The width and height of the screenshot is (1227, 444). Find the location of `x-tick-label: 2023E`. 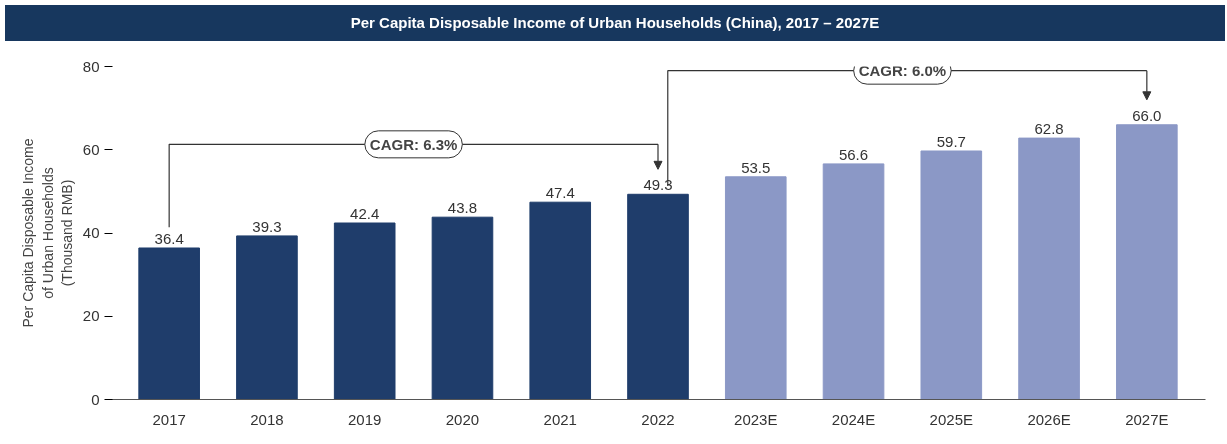

x-tick-label: 2023E is located at coordinates (756, 419).